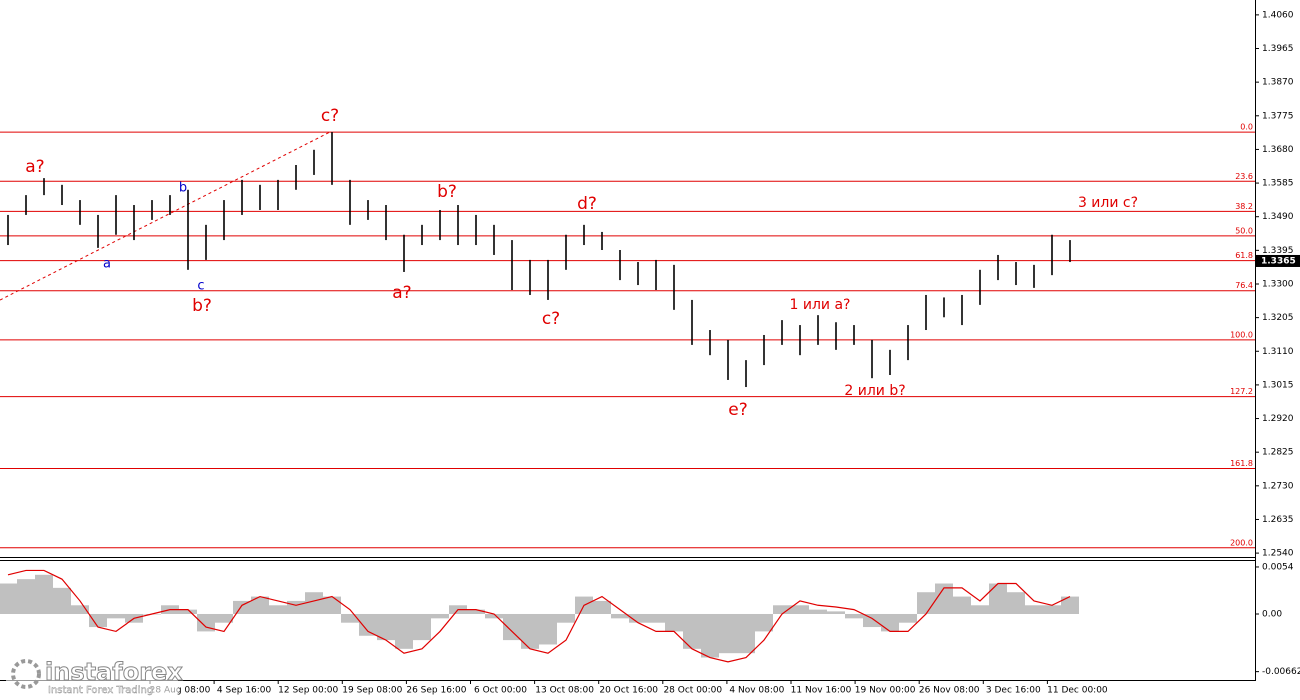 The image size is (1300, 700). I want to click on x-tick-label: 4 Sep 16:00, so click(244, 691).